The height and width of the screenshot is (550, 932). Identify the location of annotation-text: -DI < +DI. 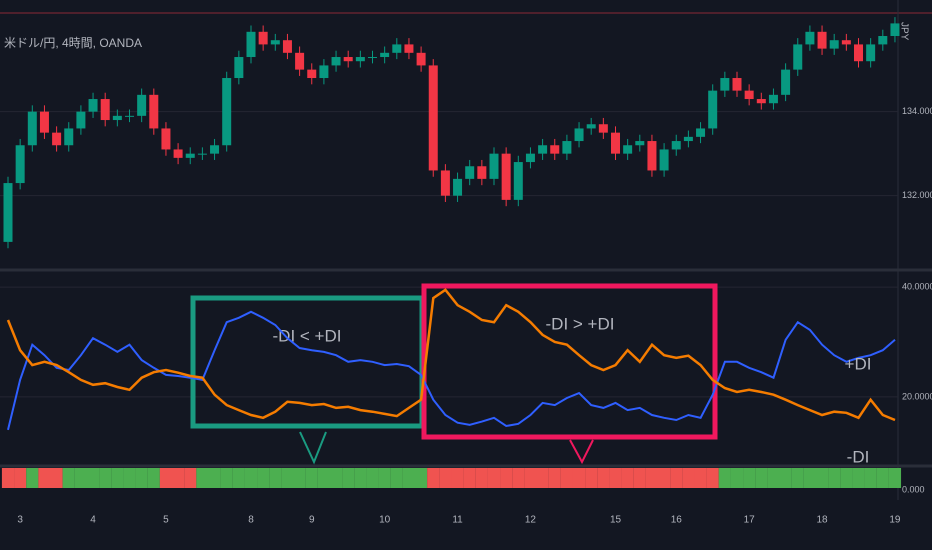
(307, 335).